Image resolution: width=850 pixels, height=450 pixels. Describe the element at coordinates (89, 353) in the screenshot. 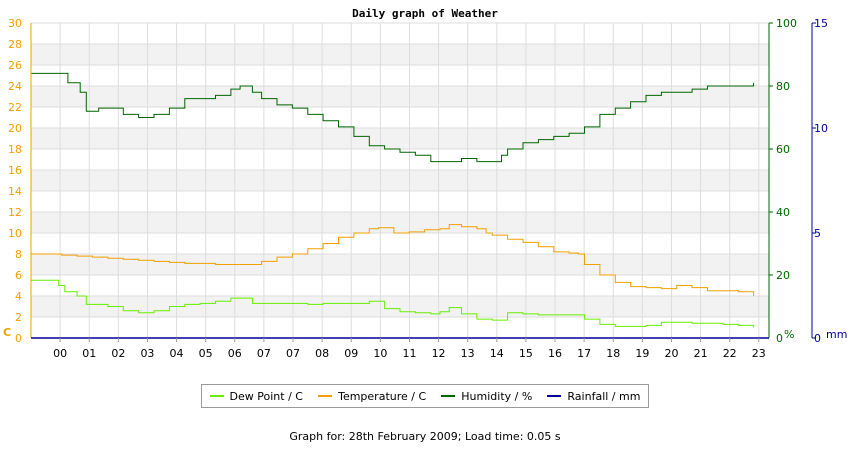

I see `x-tick-label: 01` at that location.